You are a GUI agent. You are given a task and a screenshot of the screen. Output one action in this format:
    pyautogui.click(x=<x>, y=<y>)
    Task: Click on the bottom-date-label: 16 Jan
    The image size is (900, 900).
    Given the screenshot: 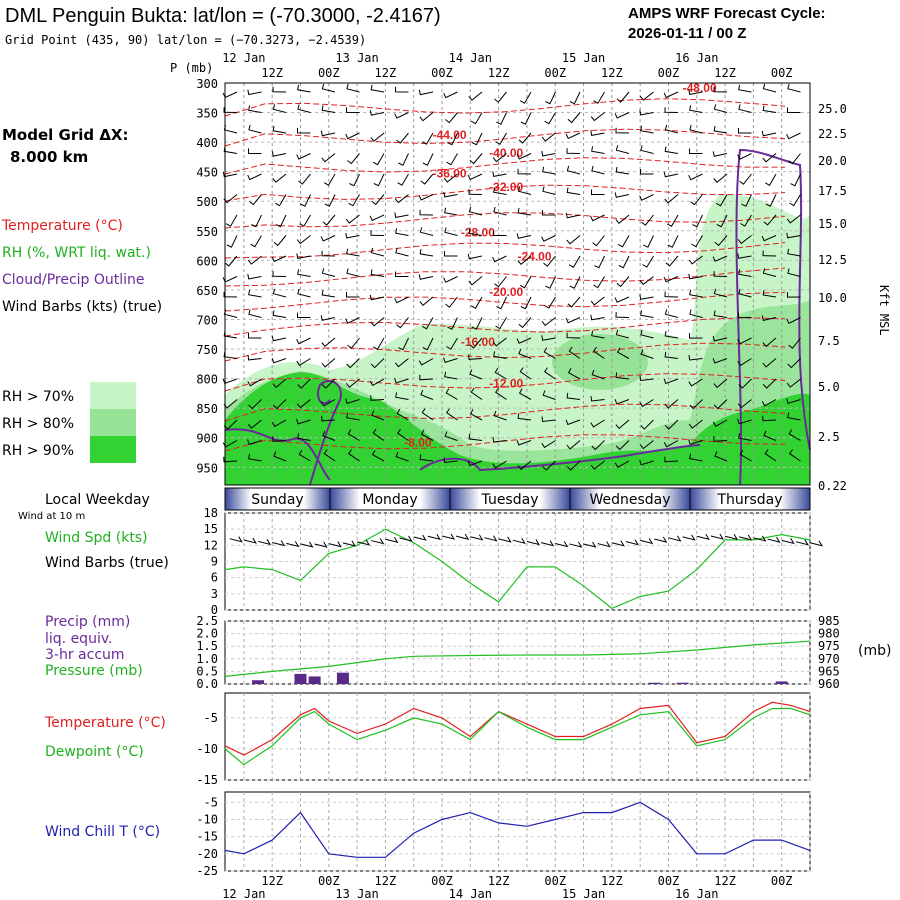 What is the action you would take?
    pyautogui.click(x=696, y=893)
    